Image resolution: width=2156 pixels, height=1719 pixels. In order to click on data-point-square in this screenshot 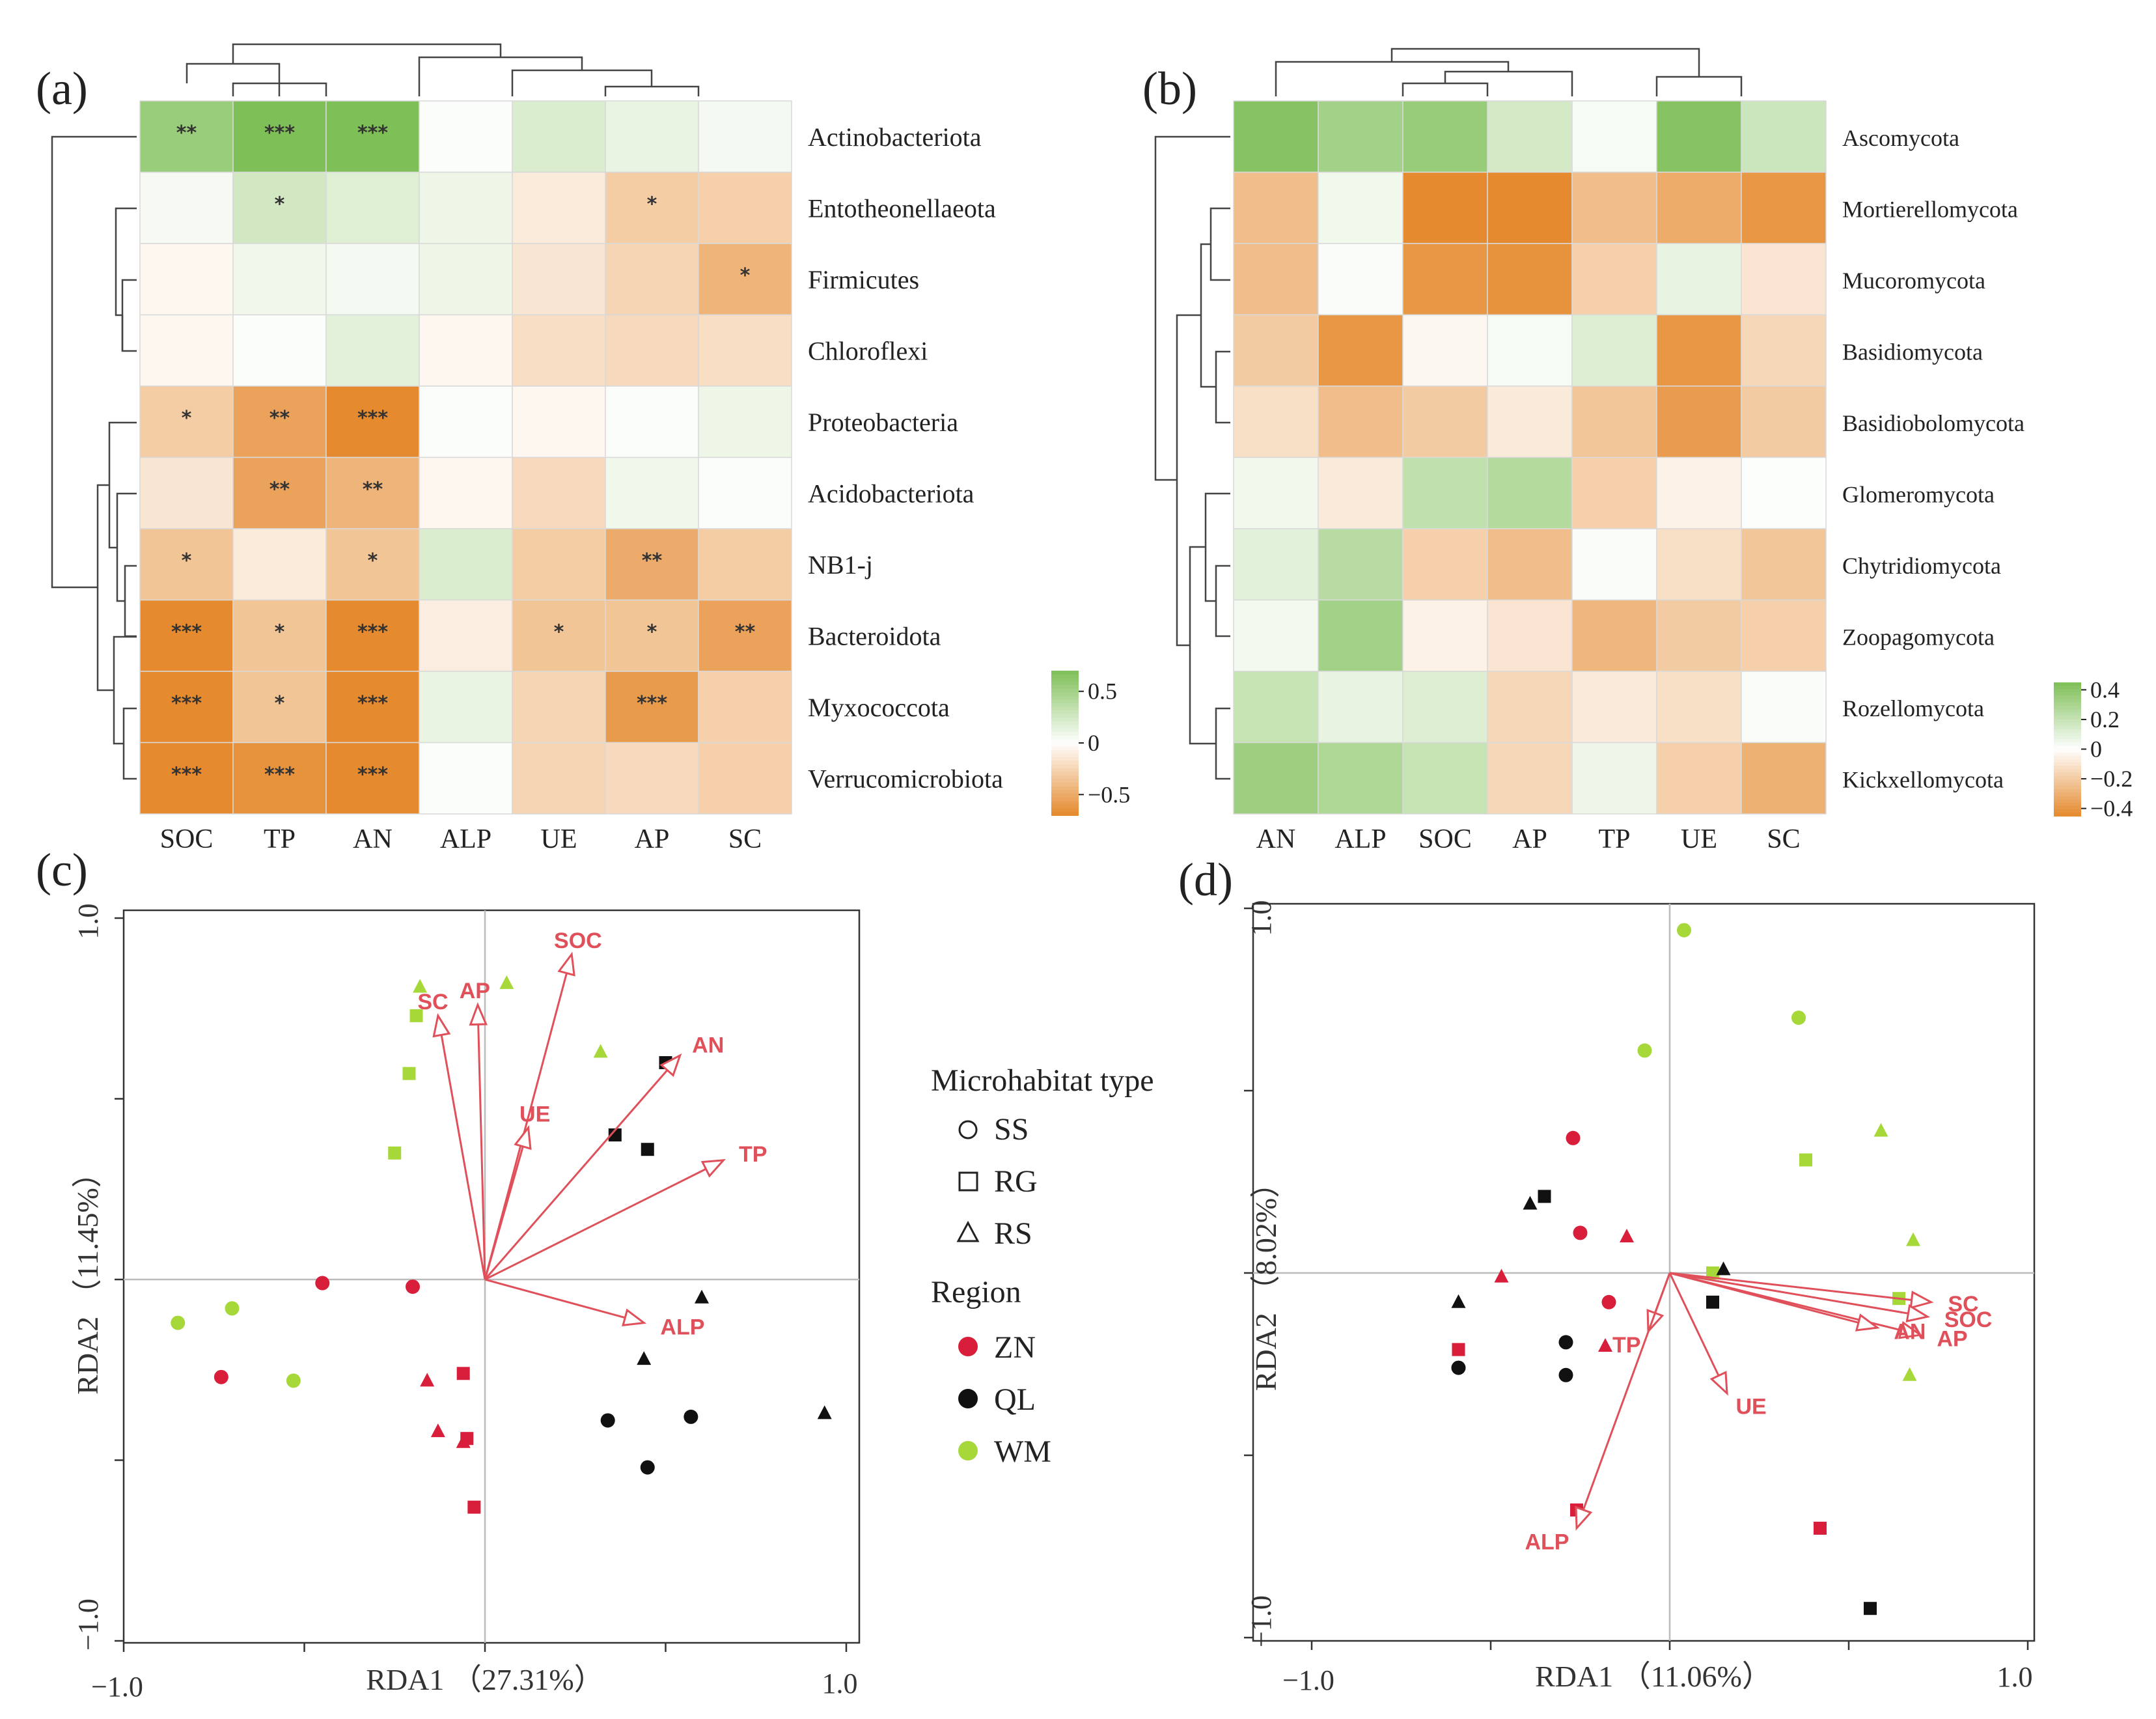, I will do `click(1544, 1196)`.